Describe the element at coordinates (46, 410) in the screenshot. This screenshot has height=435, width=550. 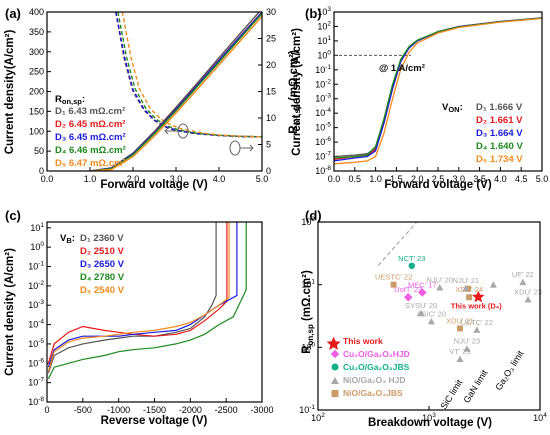
I see `panel-c-xtick-label: 0` at that location.